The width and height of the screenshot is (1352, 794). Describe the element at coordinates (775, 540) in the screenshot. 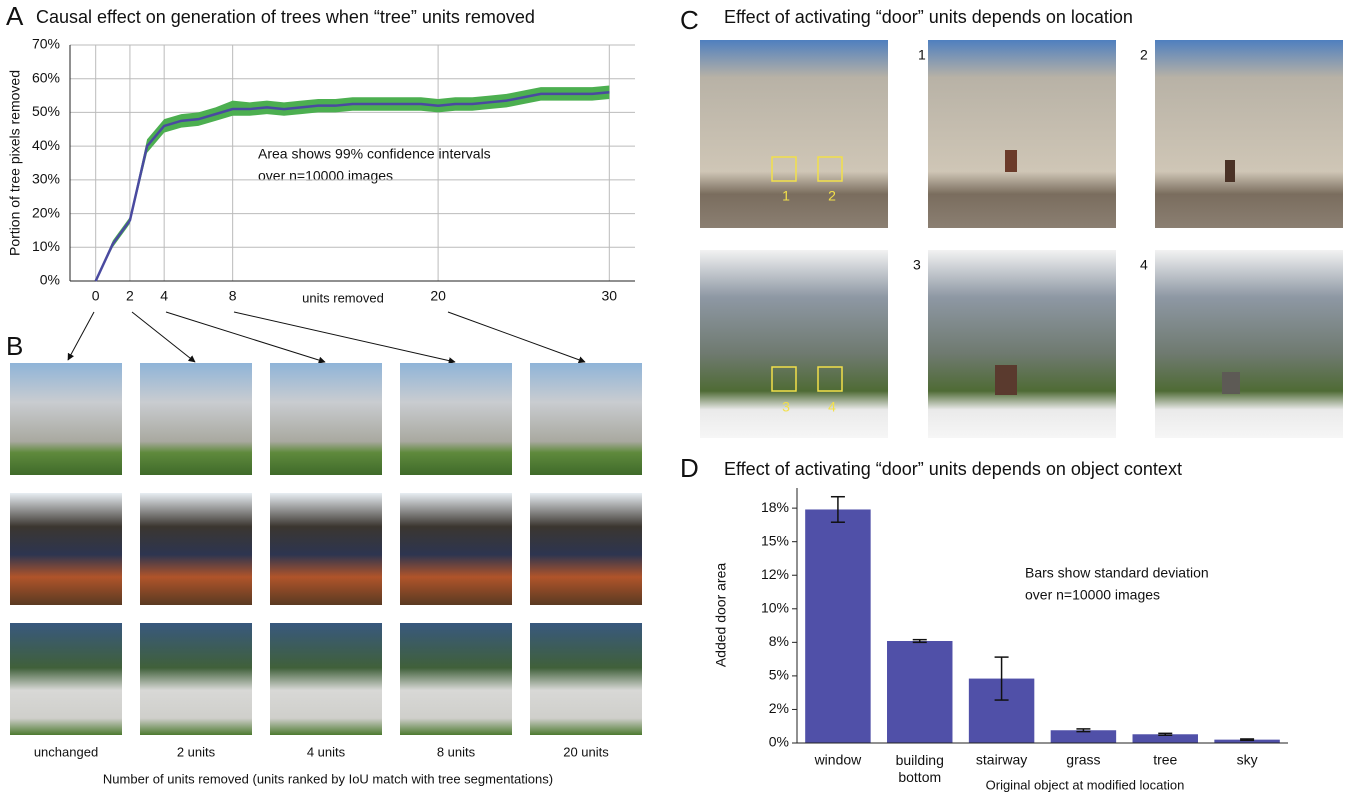

I see `y-tick-label: 15%` at that location.